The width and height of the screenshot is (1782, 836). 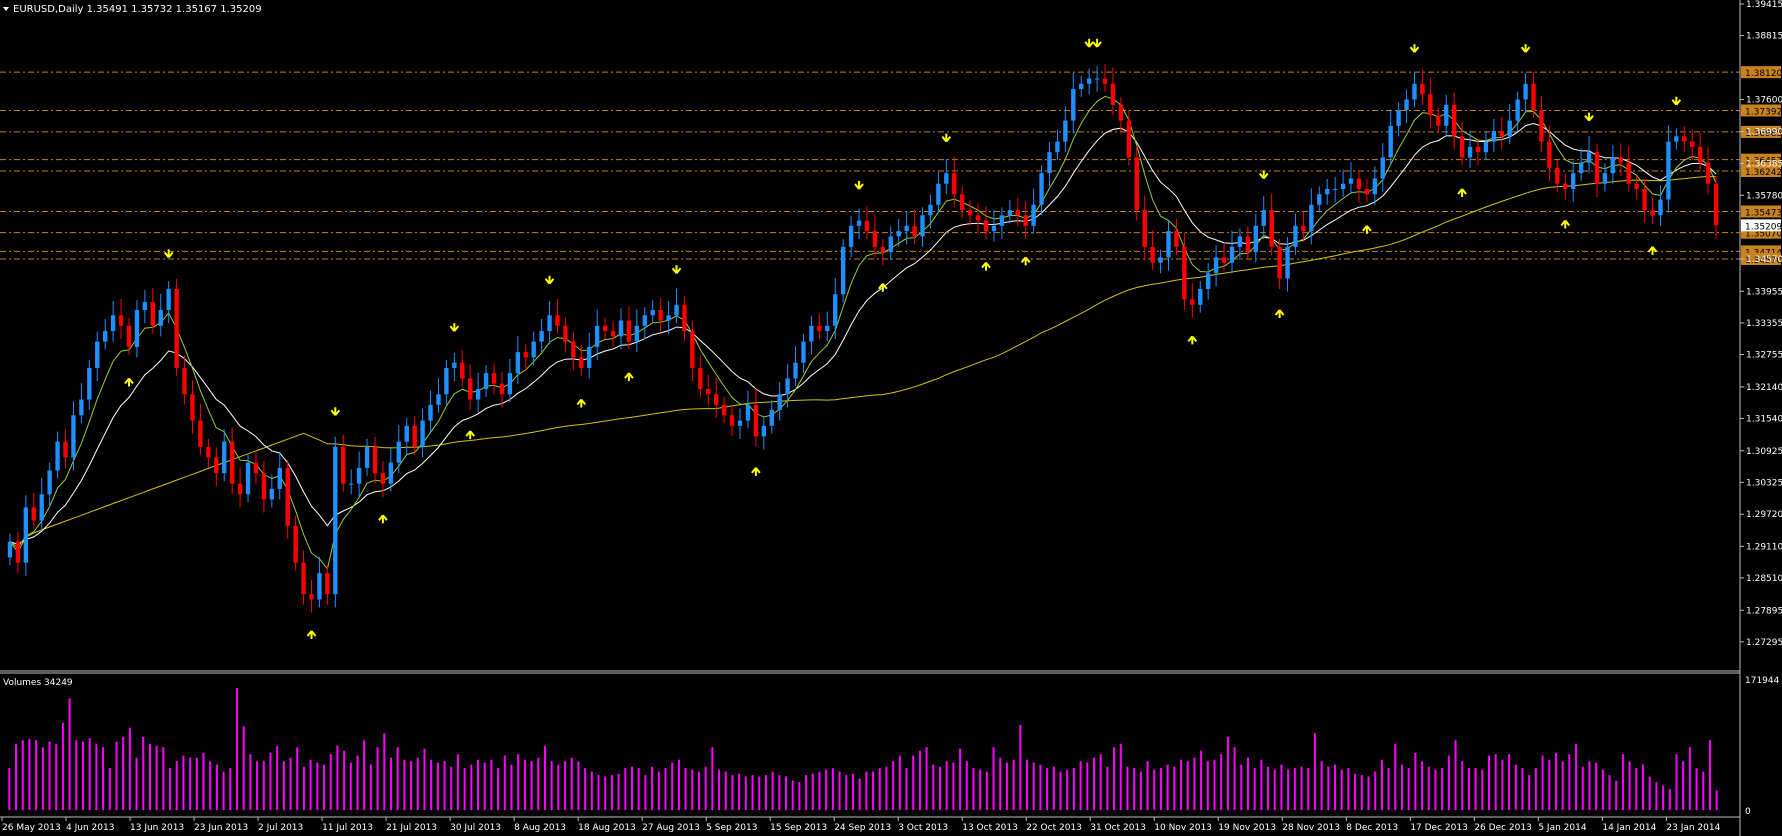 What do you see at coordinates (31, 828) in the screenshot?
I see `date-label: 26 May 2013` at bounding box center [31, 828].